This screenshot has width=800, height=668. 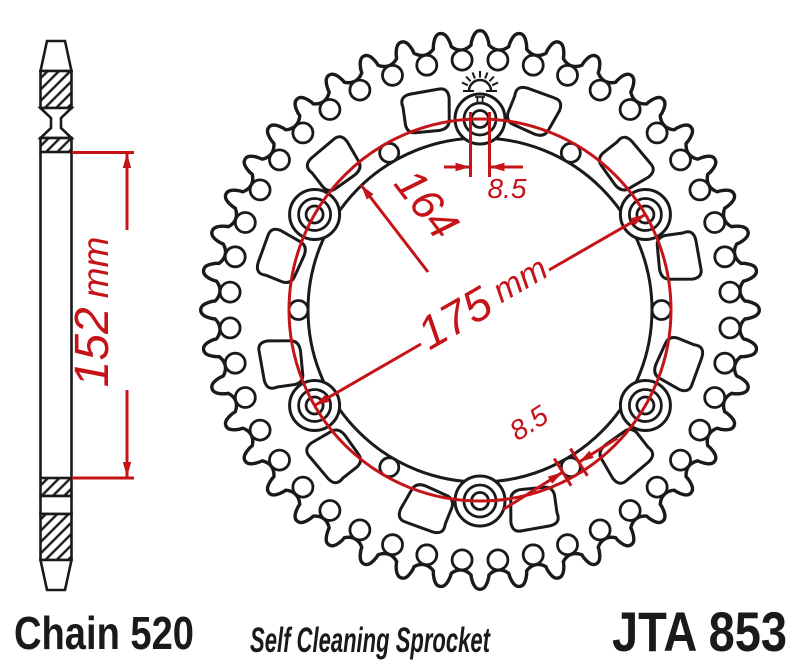 What do you see at coordinates (367, 374) in the screenshot?
I see `dim-175-line-left` at bounding box center [367, 374].